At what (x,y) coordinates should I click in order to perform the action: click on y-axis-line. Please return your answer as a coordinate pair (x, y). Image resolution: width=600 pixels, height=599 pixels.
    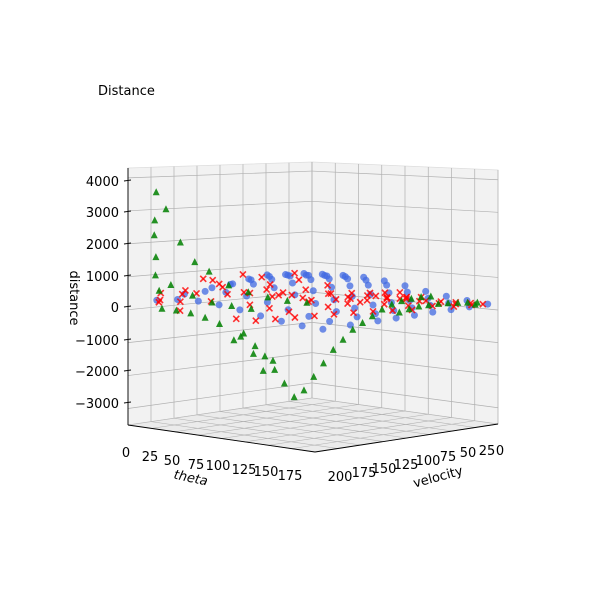
    Looking at the image, I should click on (406, 438).